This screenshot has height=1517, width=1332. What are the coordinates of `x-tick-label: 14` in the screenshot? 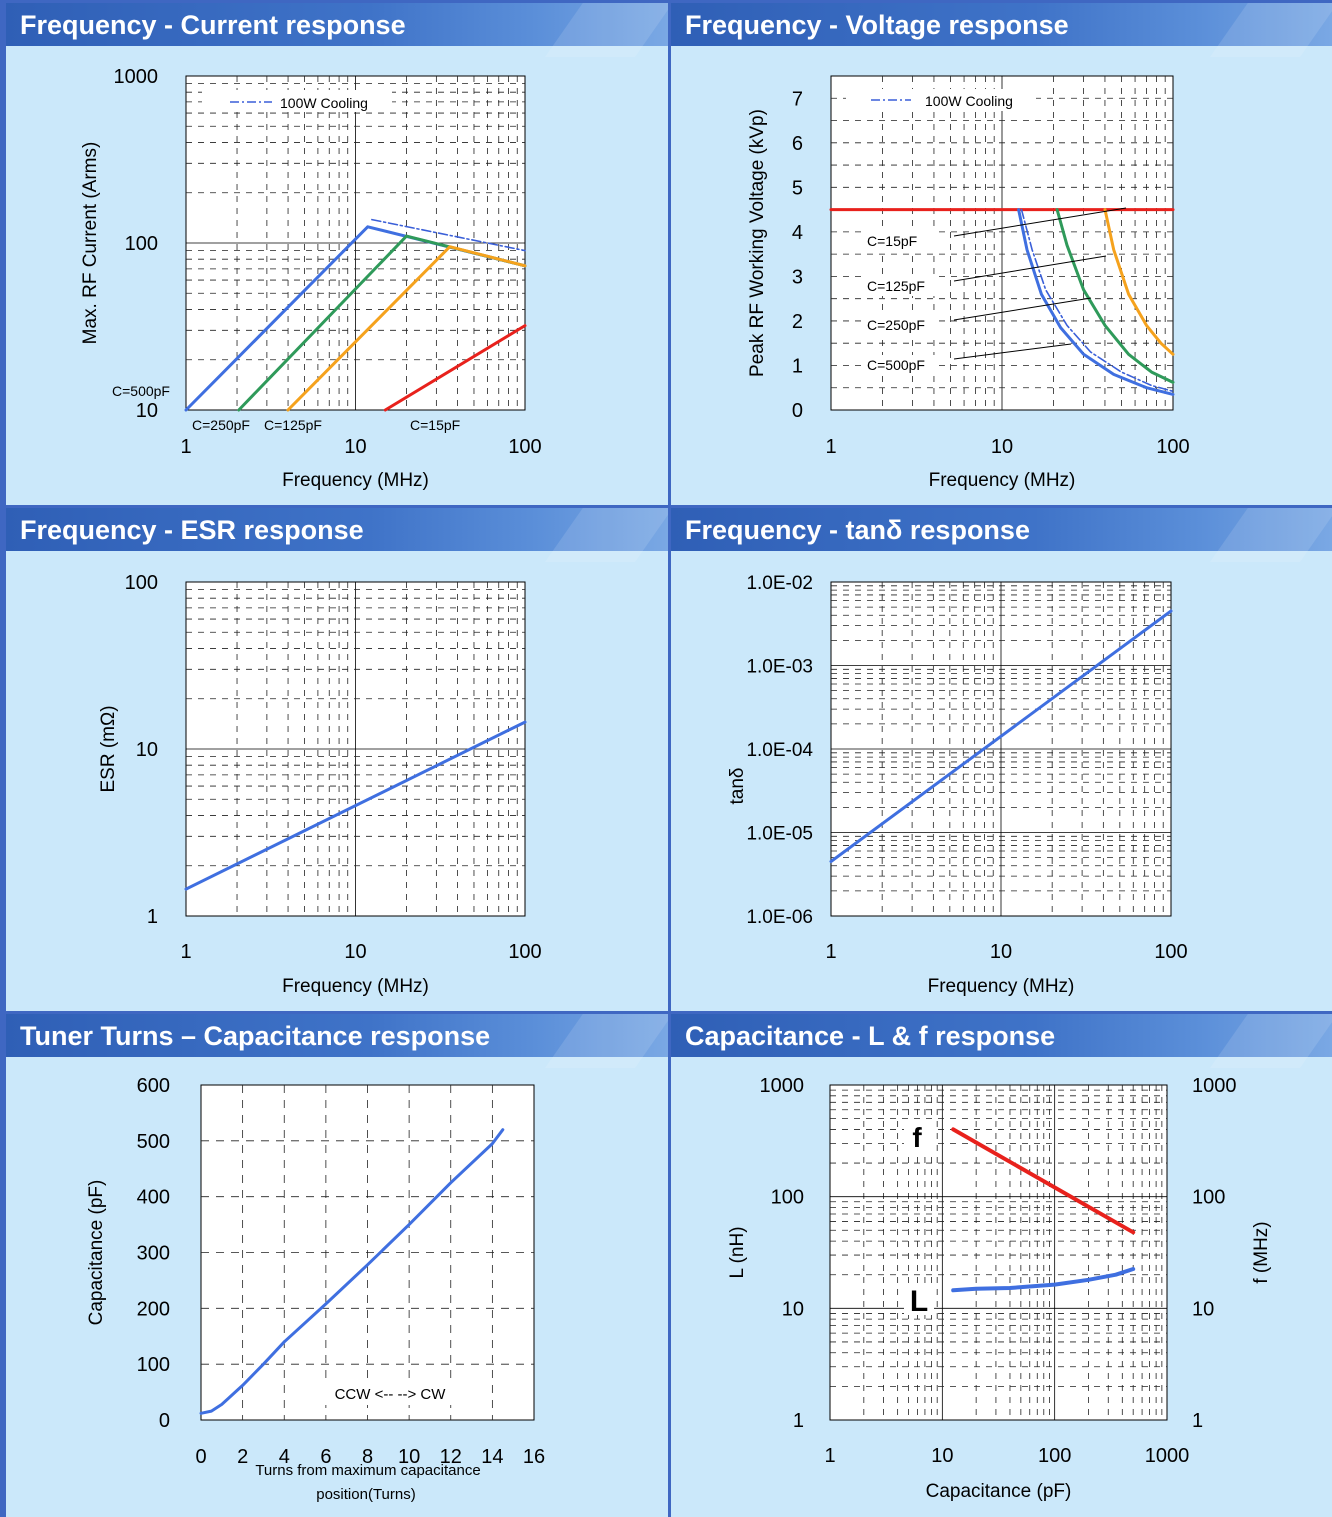 It's located at (492, 1457).